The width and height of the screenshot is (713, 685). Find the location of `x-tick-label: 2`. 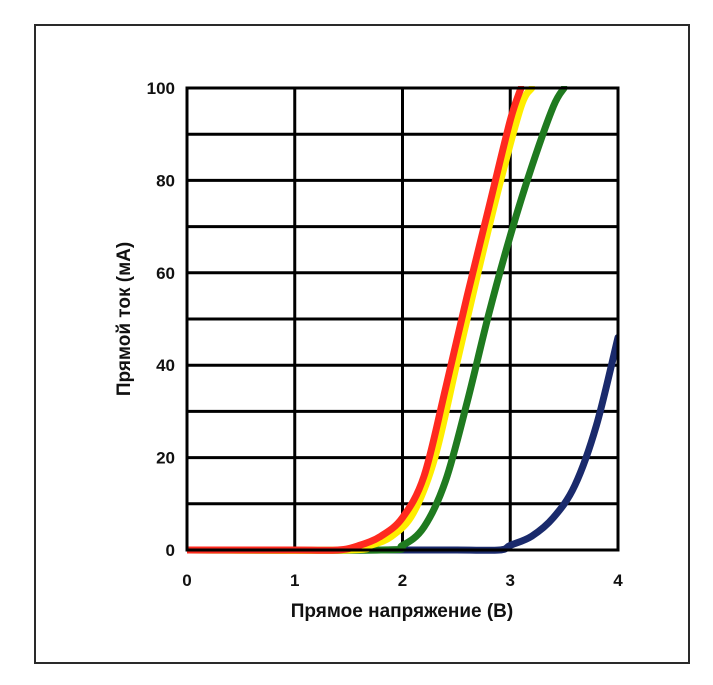

x-tick-label: 2 is located at coordinates (402, 580).